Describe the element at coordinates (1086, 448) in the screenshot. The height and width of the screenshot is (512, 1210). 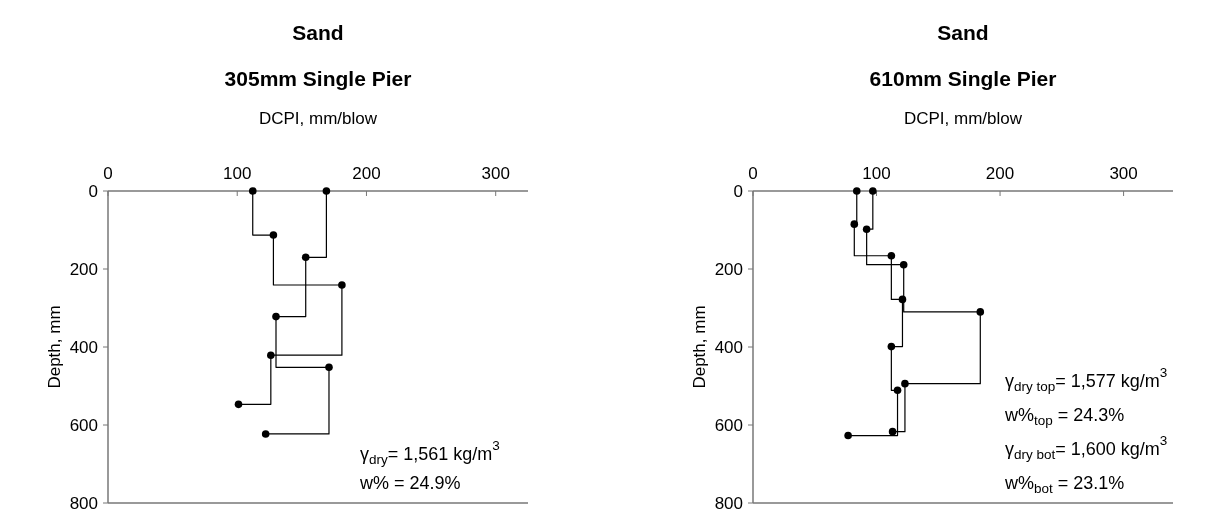
I see `annotation: γ$_{dry bot}$= 1,600 kg/m$^{3}$` at that location.